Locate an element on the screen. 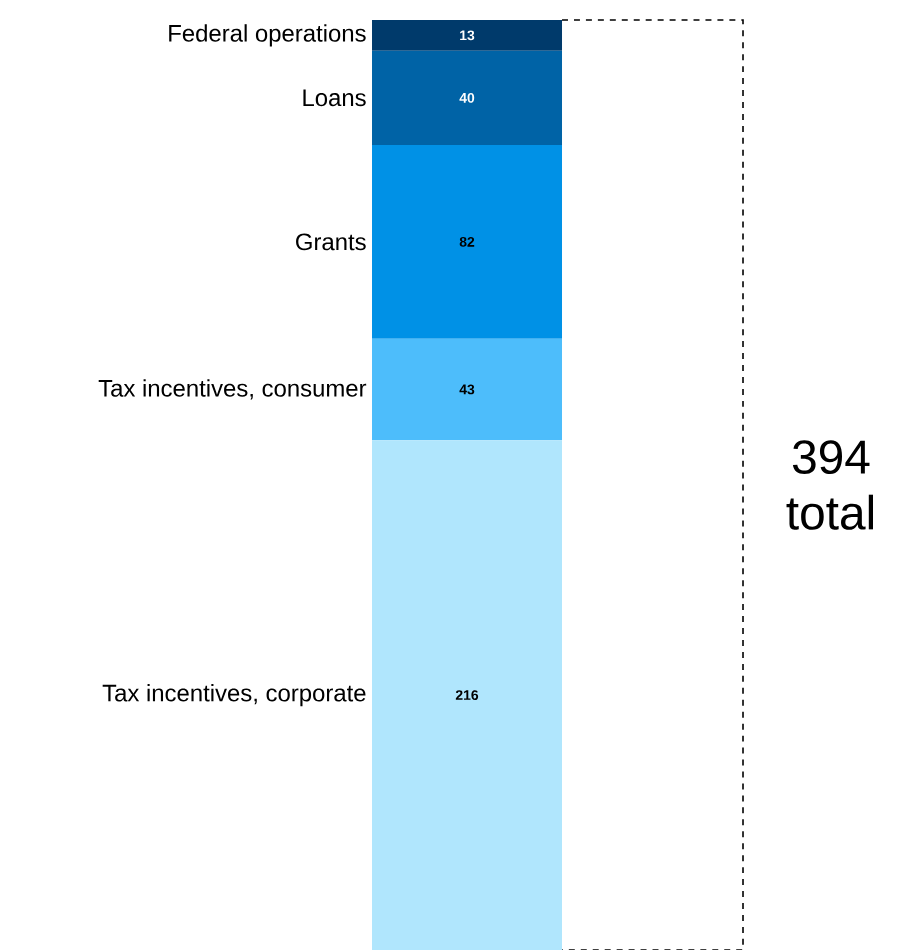 The image size is (900, 950). series-label: Loans is located at coordinates (334, 98).